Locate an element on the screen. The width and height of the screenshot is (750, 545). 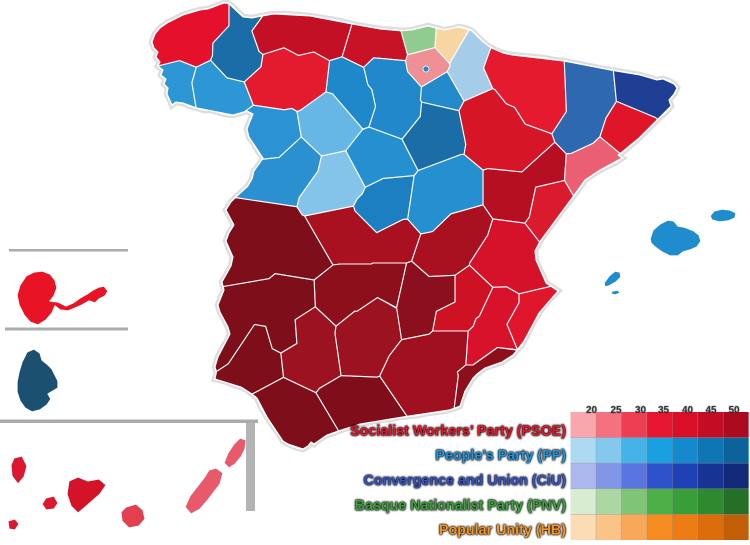
svg-text: Popular Unity (HB) is located at coordinates (502, 531).